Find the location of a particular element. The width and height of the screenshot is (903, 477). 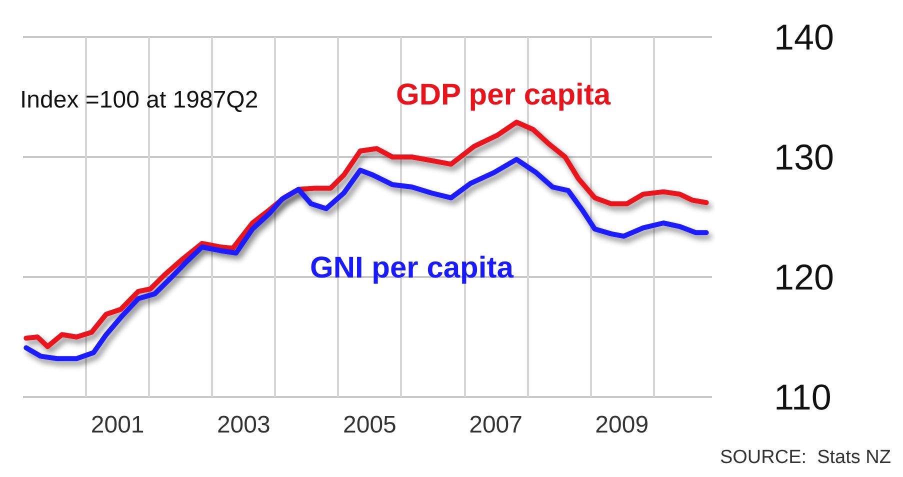

series-label: GNI per capita is located at coordinates (412, 268).